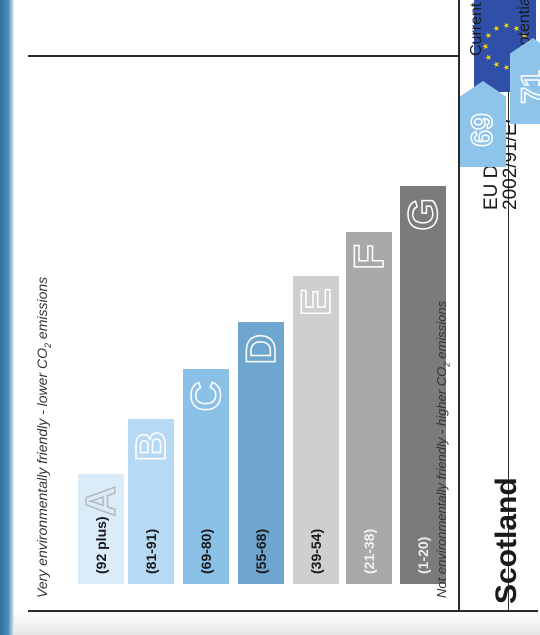 This screenshot has height=635, width=540. Describe the element at coordinates (506, 540) in the screenshot. I see `region-label: Scotland` at that location.